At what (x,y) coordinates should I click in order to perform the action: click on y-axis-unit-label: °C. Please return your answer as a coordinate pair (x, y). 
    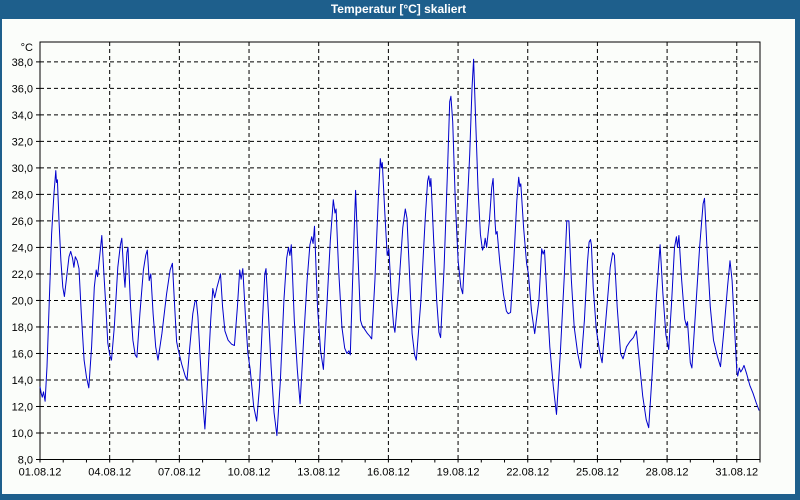
    Looking at the image, I should click on (27, 48).